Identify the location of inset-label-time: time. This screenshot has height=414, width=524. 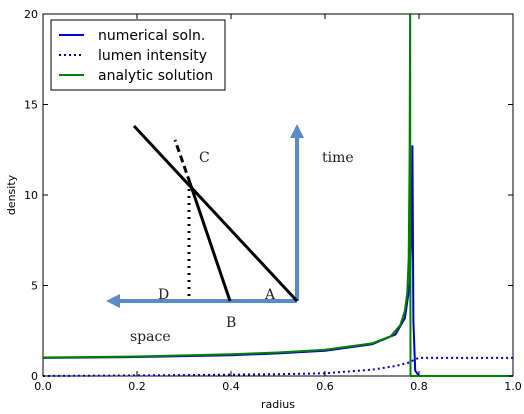
(338, 158).